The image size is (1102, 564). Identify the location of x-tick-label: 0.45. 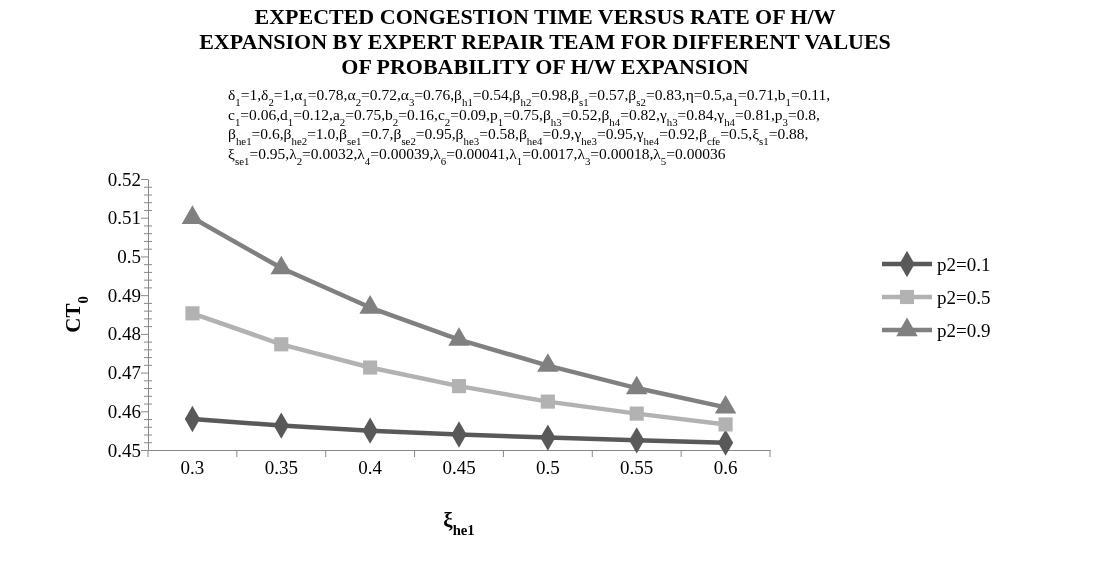
(459, 467).